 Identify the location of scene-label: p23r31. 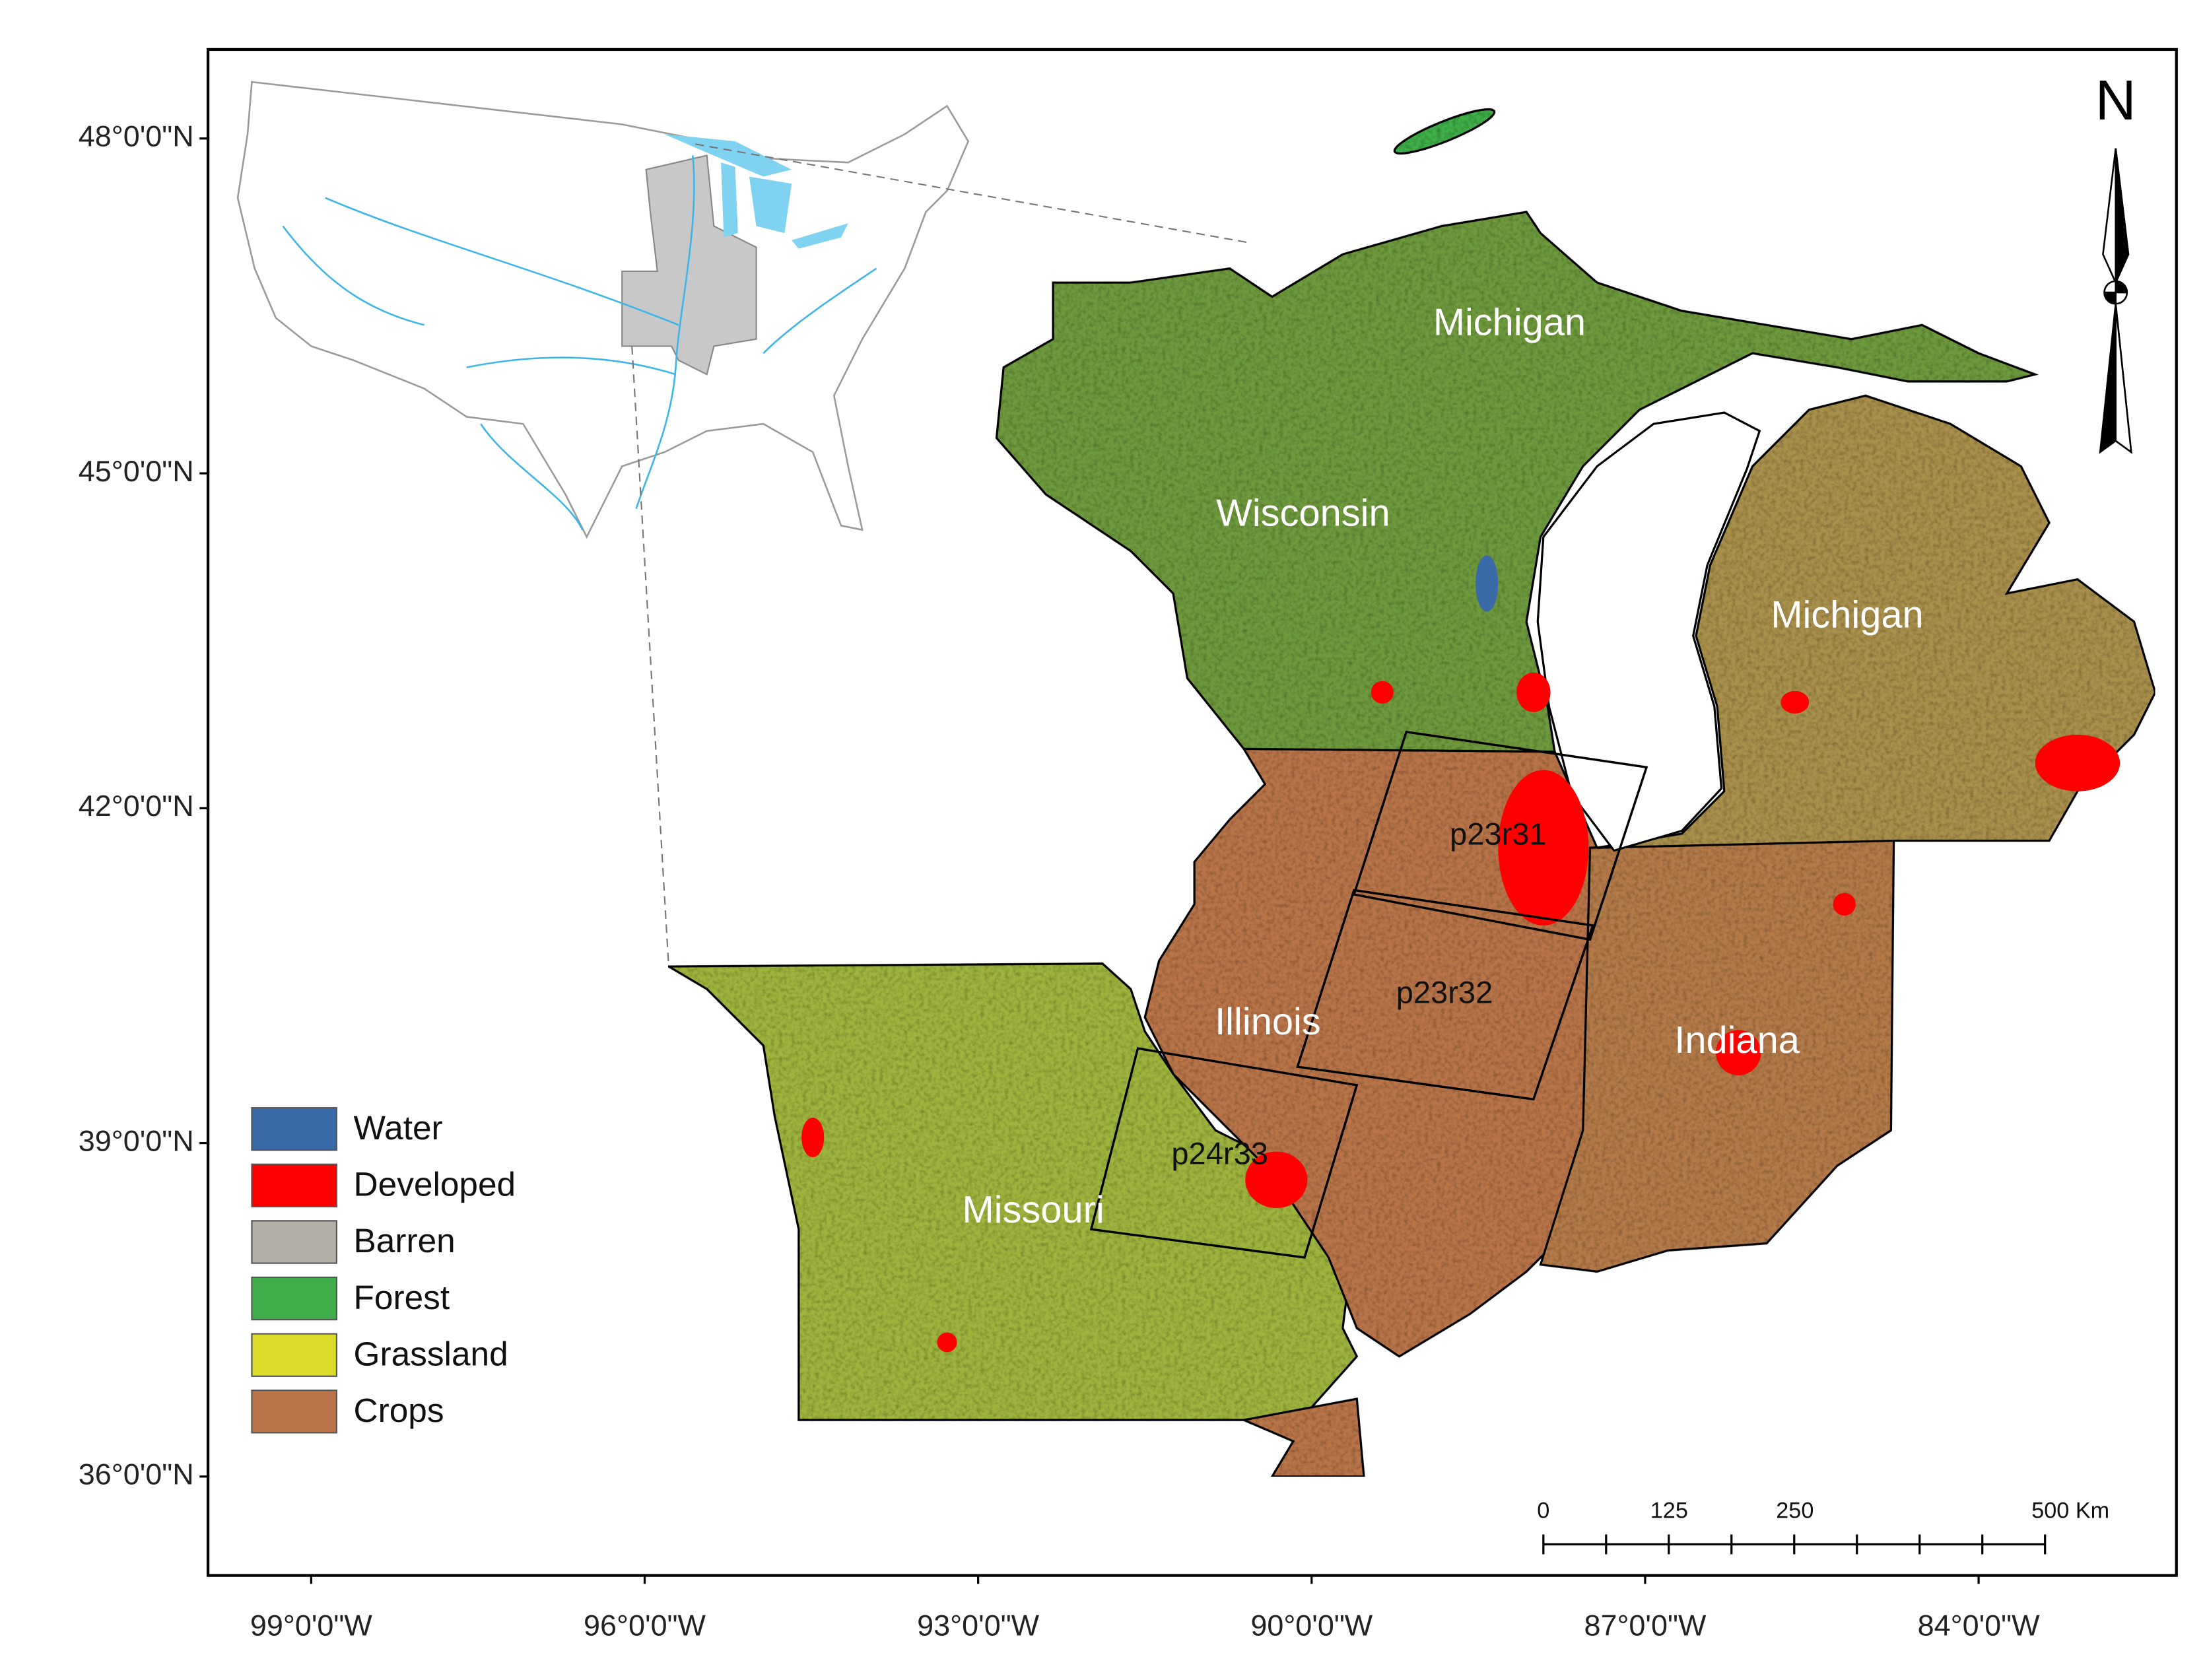
(1498, 835).